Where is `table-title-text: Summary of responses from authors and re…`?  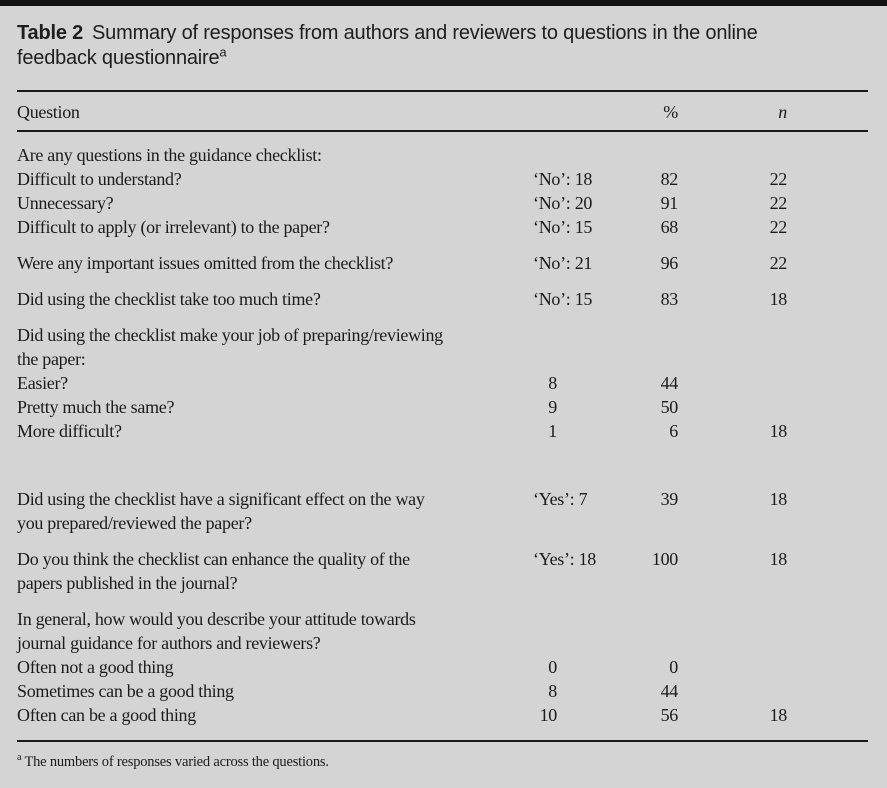
table-title-text: Summary of responses from authors and re… is located at coordinates (425, 33).